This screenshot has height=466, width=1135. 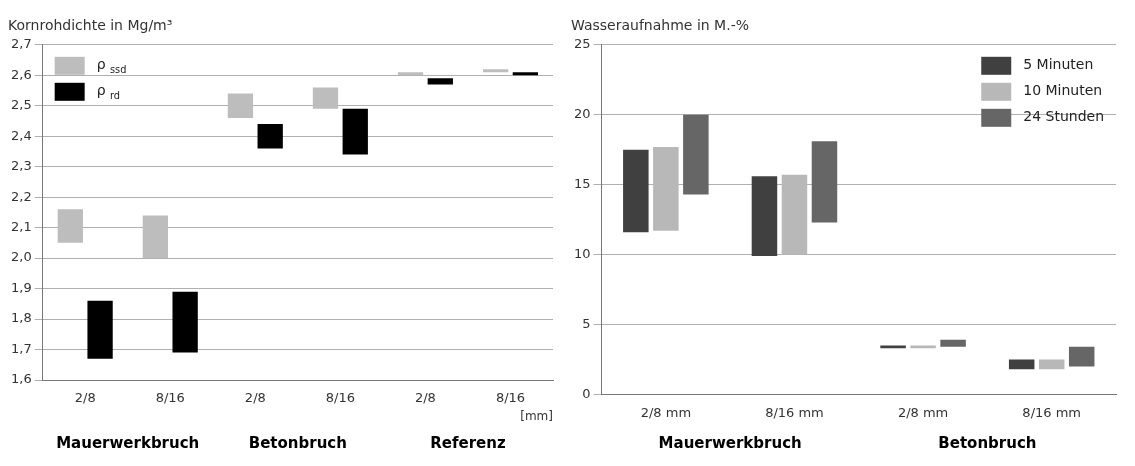 What do you see at coordinates (21, 257) in the screenshot?
I see `y-tick-label: 2,0` at bounding box center [21, 257].